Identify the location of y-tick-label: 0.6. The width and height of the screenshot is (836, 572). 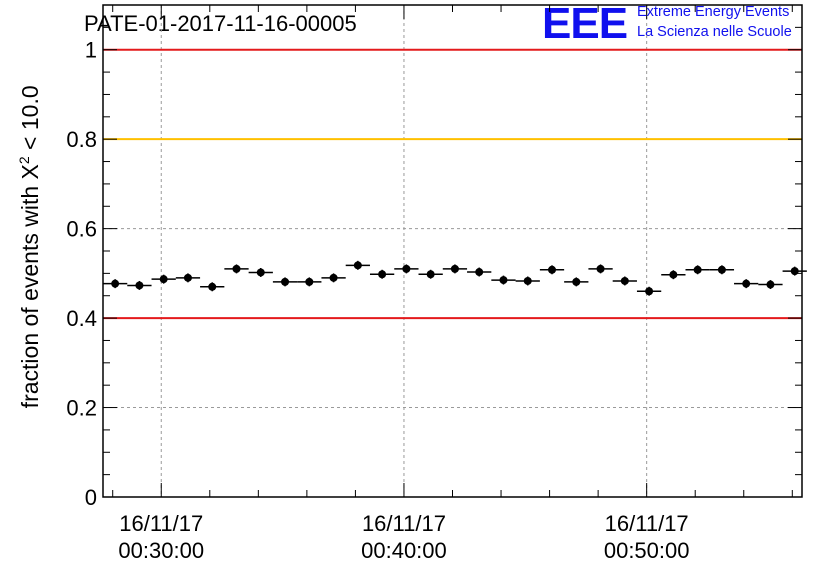
(81, 229).